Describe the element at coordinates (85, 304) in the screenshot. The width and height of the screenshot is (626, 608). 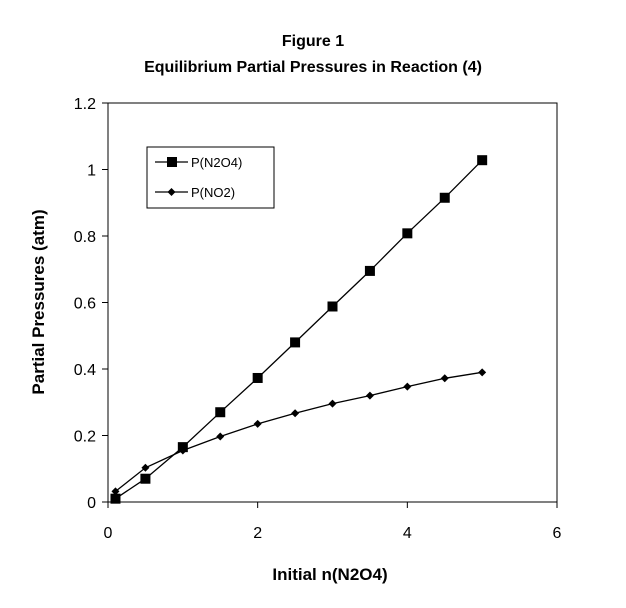
I see `y-tick-label: 0.6` at that location.